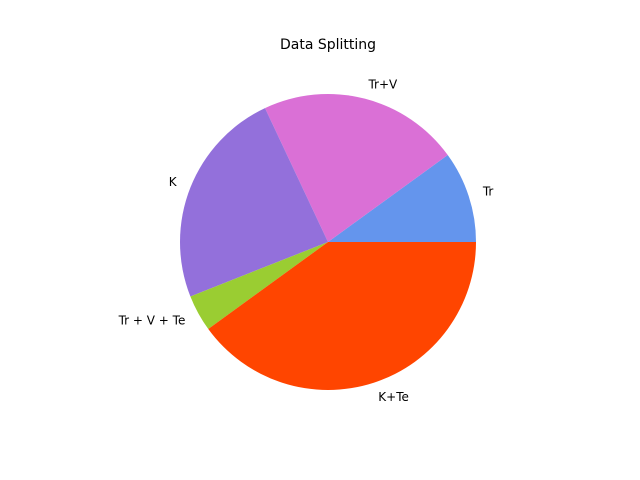 Image resolution: width=640 pixels, height=480 pixels. I want to click on chart-title: Data Splitting, so click(328, 45).